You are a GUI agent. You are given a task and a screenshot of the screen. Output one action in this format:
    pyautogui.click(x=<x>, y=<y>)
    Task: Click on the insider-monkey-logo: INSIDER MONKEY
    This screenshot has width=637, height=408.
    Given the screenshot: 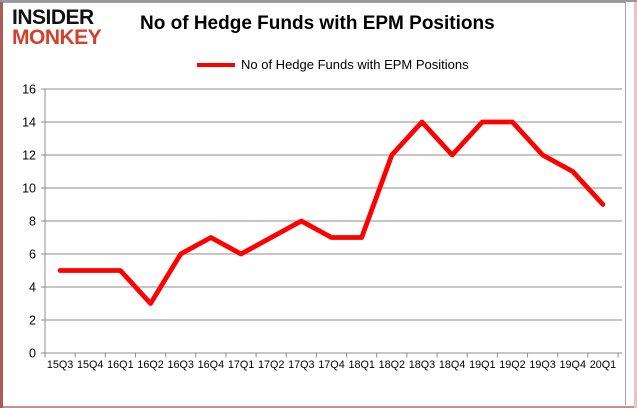 What is the action you would take?
    pyautogui.click(x=57, y=27)
    